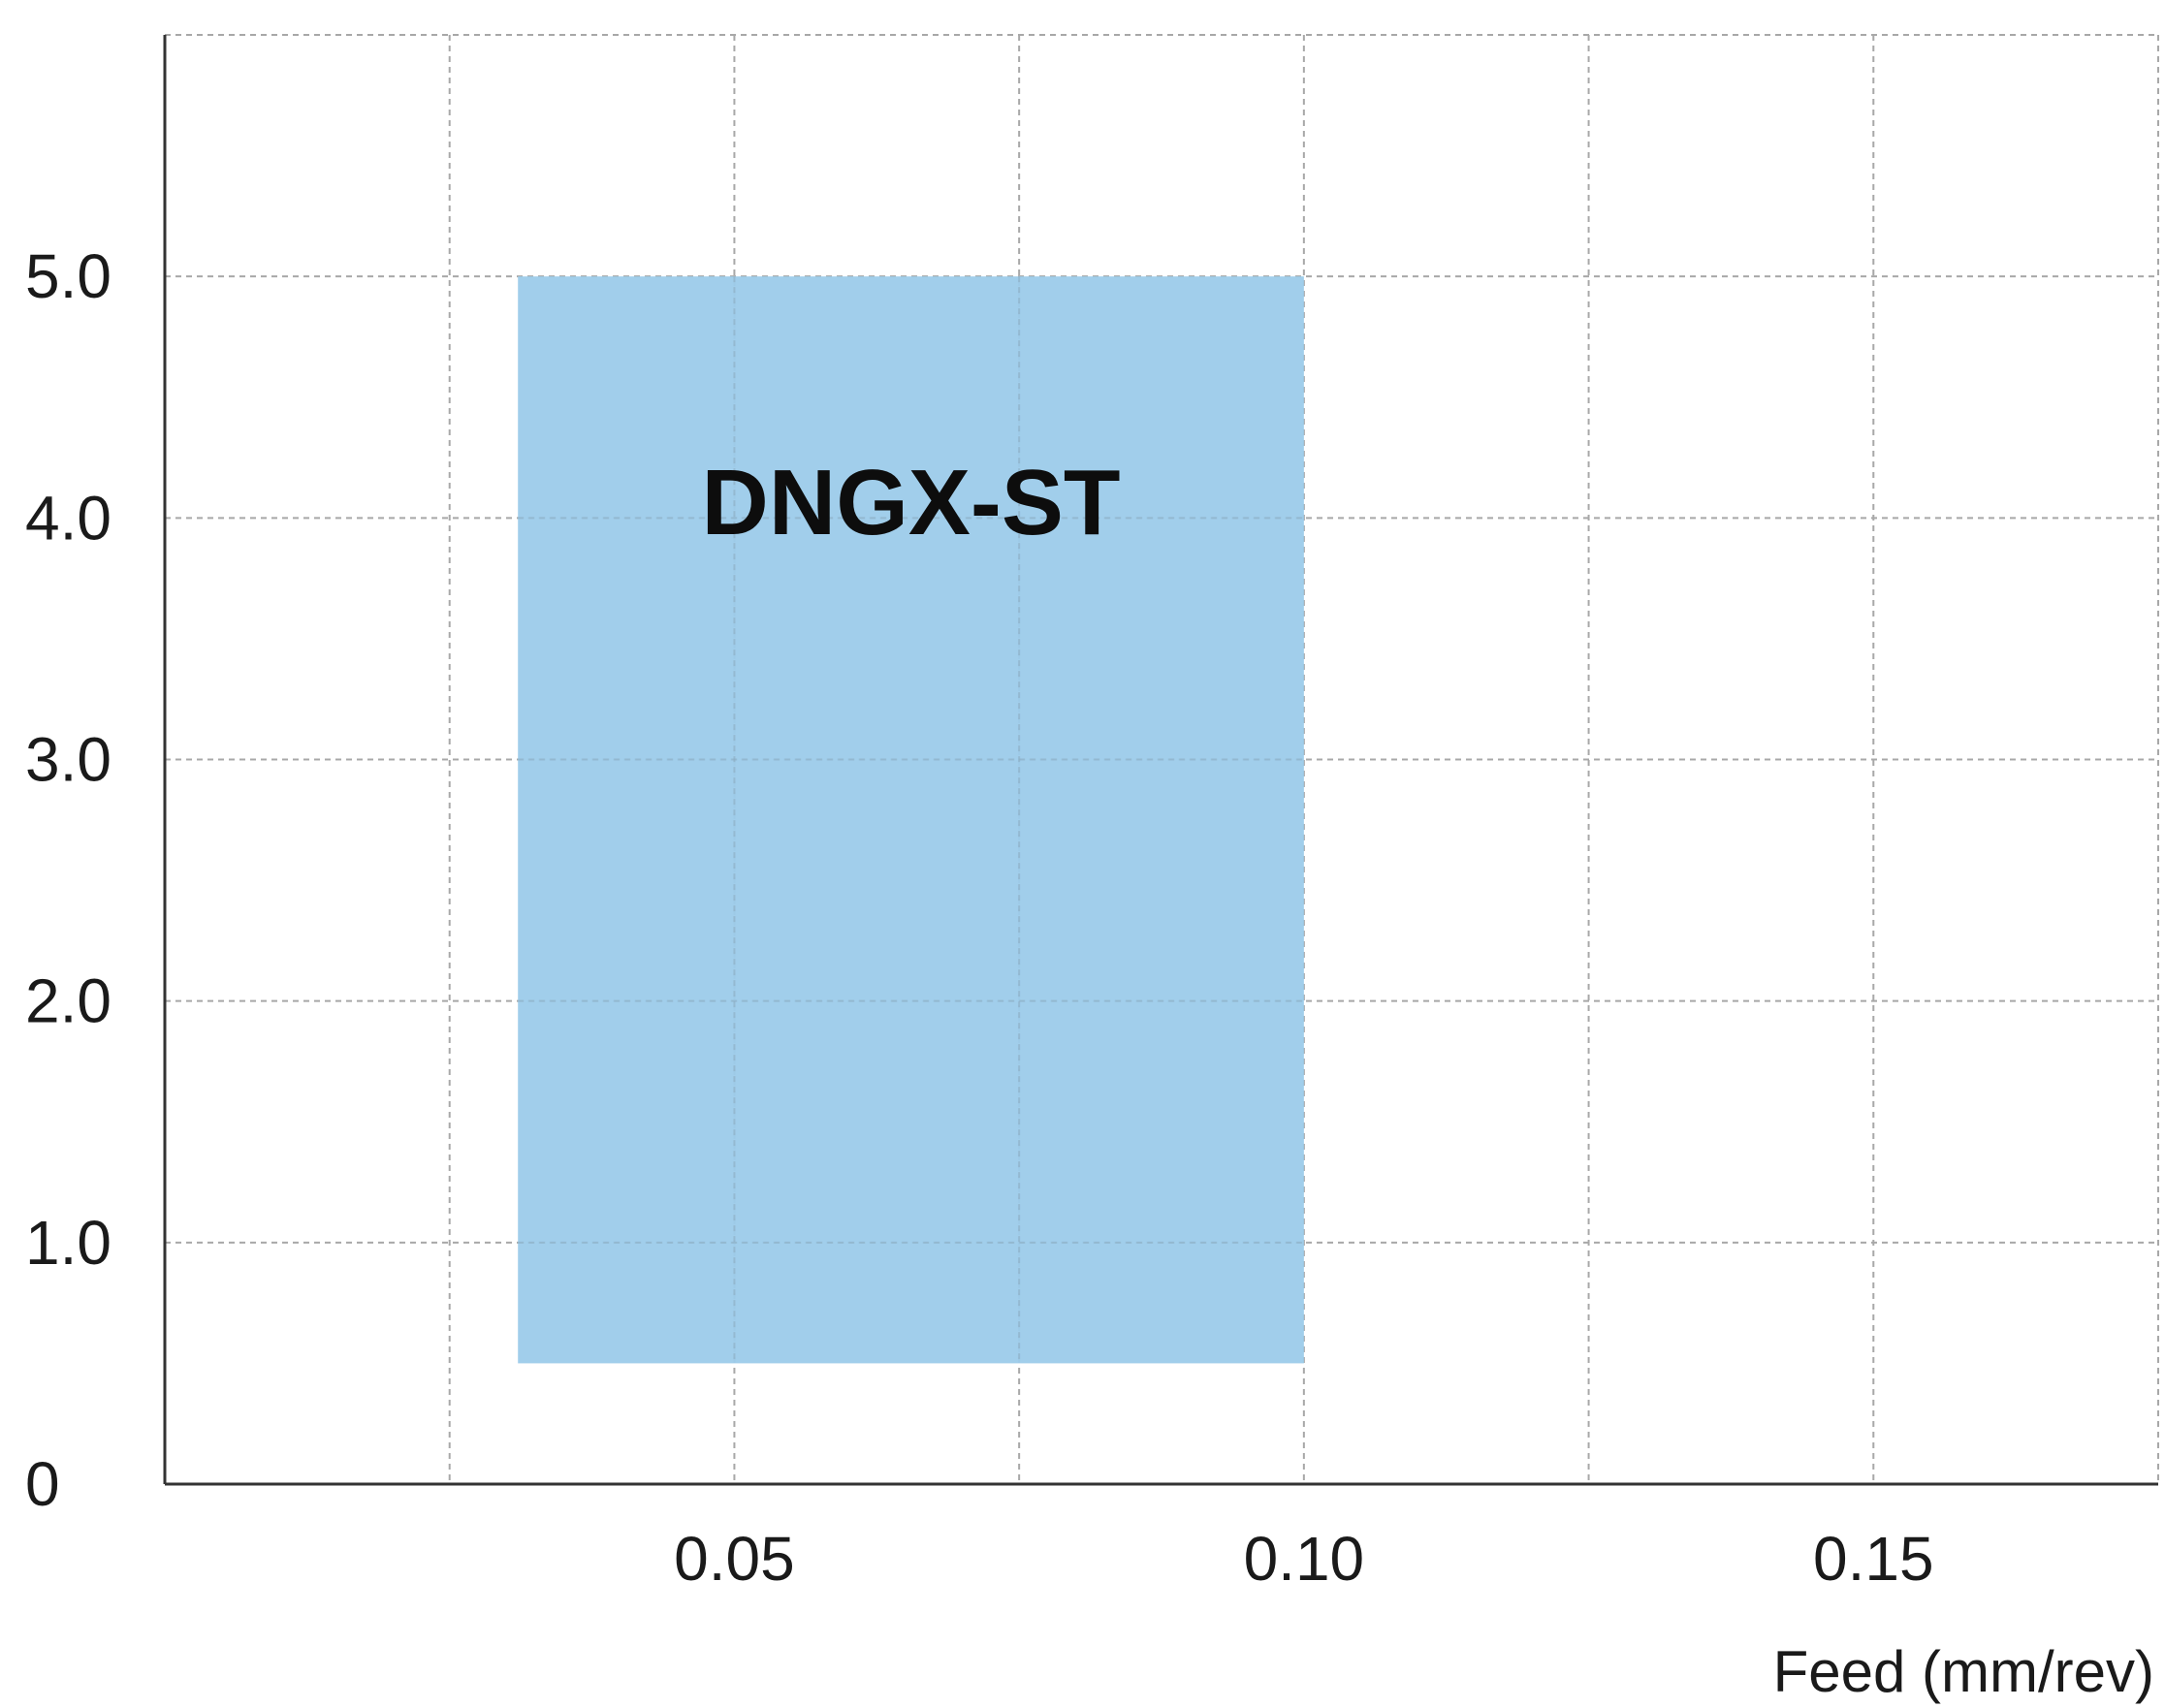 This screenshot has width=2165, height=1708. I want to click on x-tick-labels: 0.05 0.10 0.15, so click(1303, 1559).